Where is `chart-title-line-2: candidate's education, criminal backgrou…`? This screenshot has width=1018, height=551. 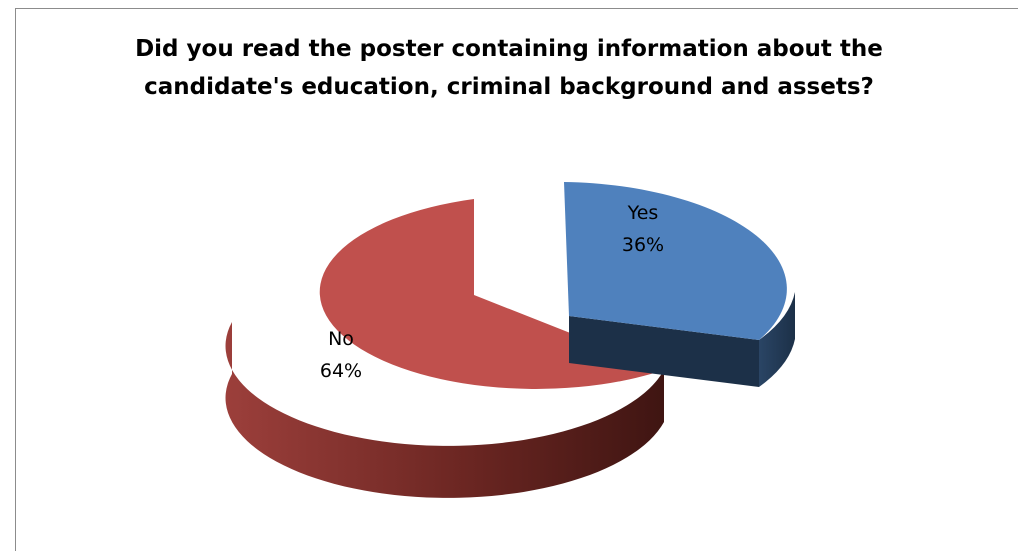
chart-title-line-2: candidate's education, criminal backgrou… is located at coordinates (509, 87).